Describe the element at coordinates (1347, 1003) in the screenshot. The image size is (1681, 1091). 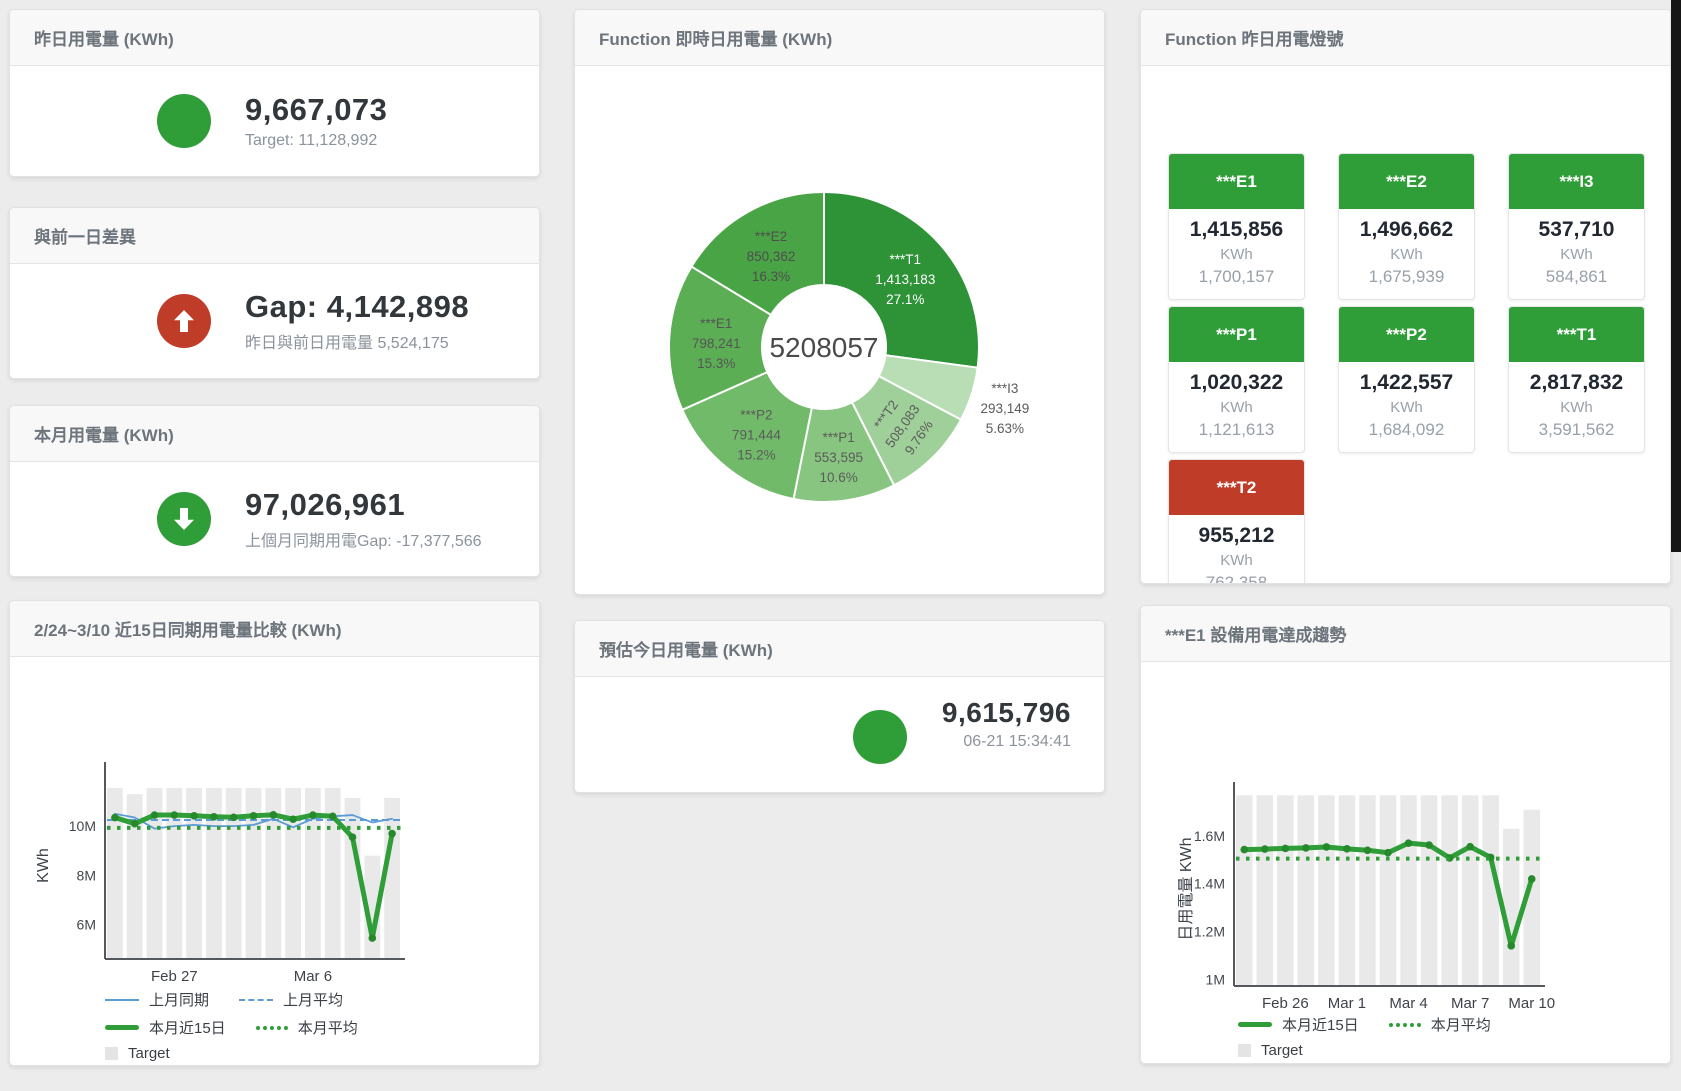
I see `x-tick-label: Mar 1` at that location.